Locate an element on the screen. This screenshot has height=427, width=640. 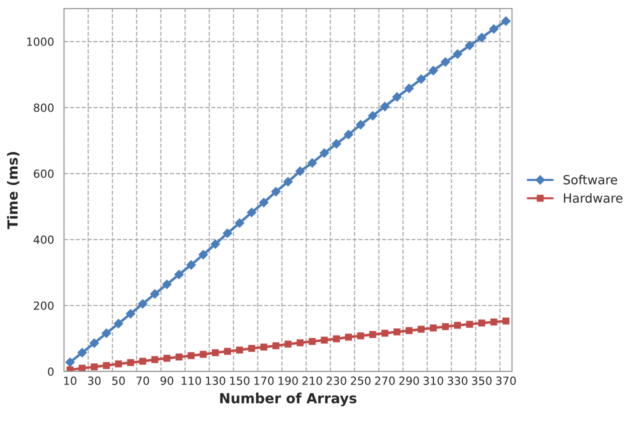
y-tick-label: 400 is located at coordinates (44, 239).